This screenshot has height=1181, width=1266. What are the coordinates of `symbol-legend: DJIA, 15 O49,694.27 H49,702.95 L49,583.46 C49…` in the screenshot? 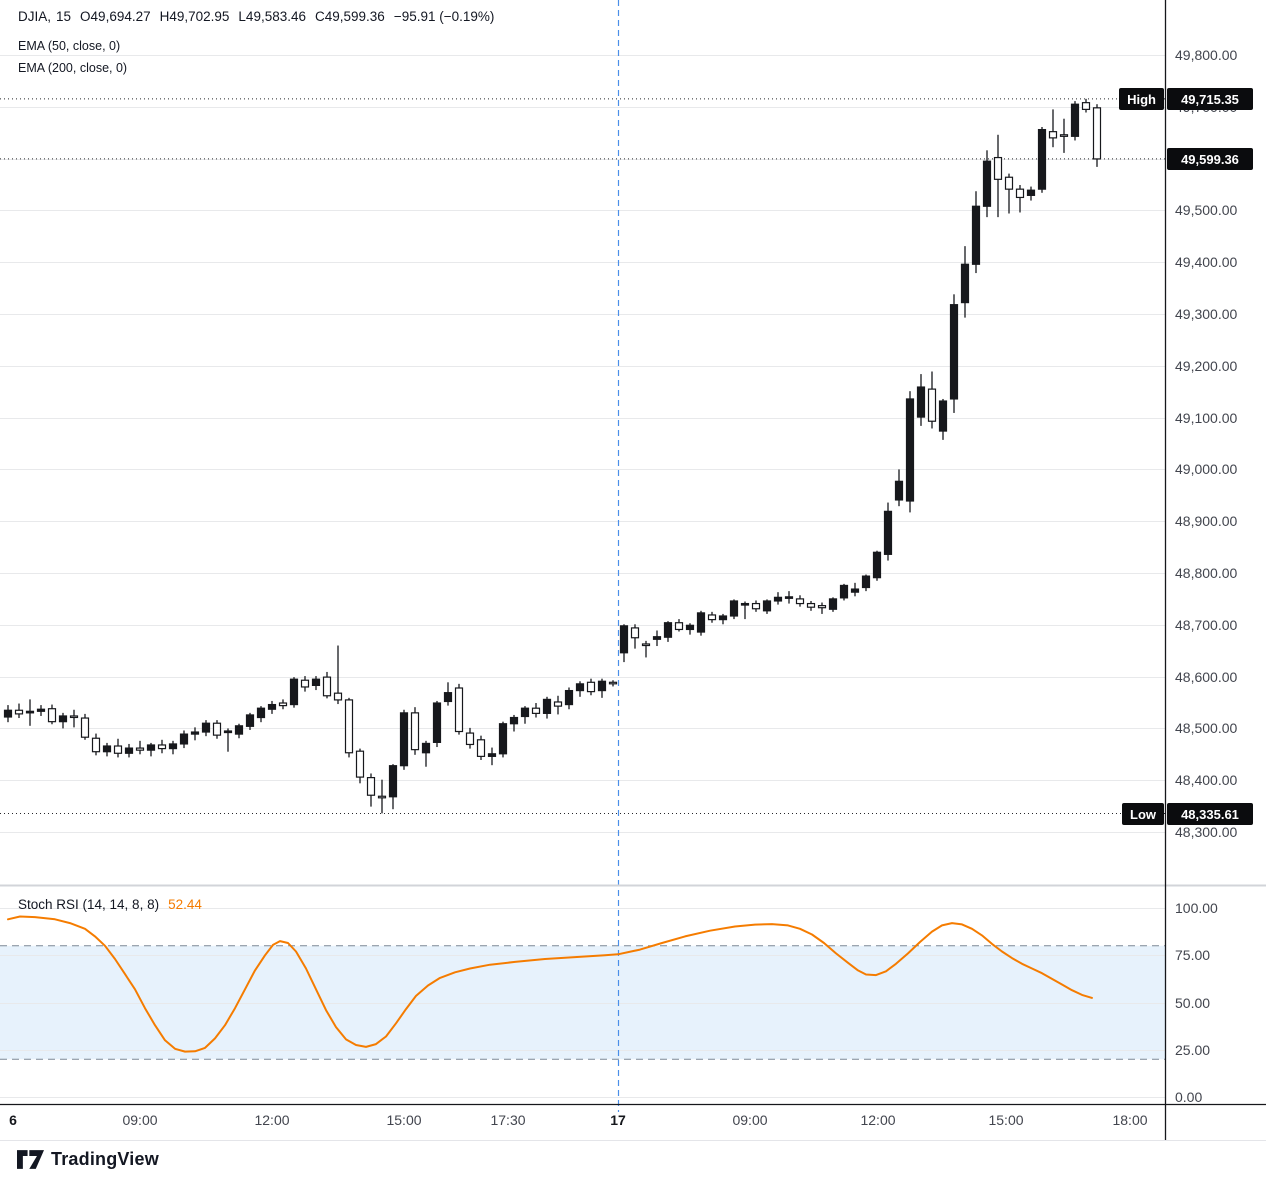 It's located at (260, 16).